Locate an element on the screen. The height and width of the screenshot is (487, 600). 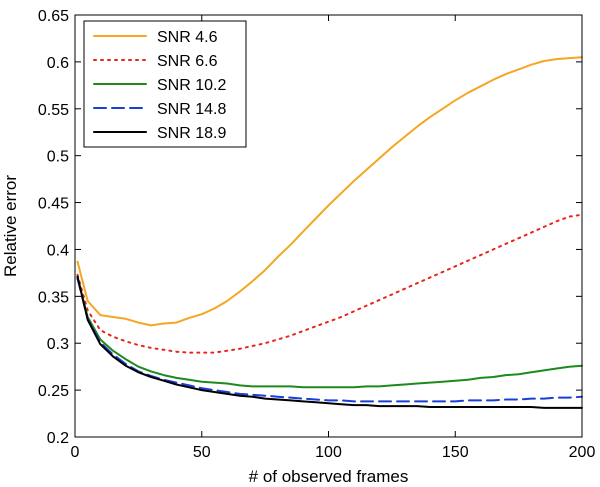
y-tick-label: 0.6 is located at coordinates (58, 63).